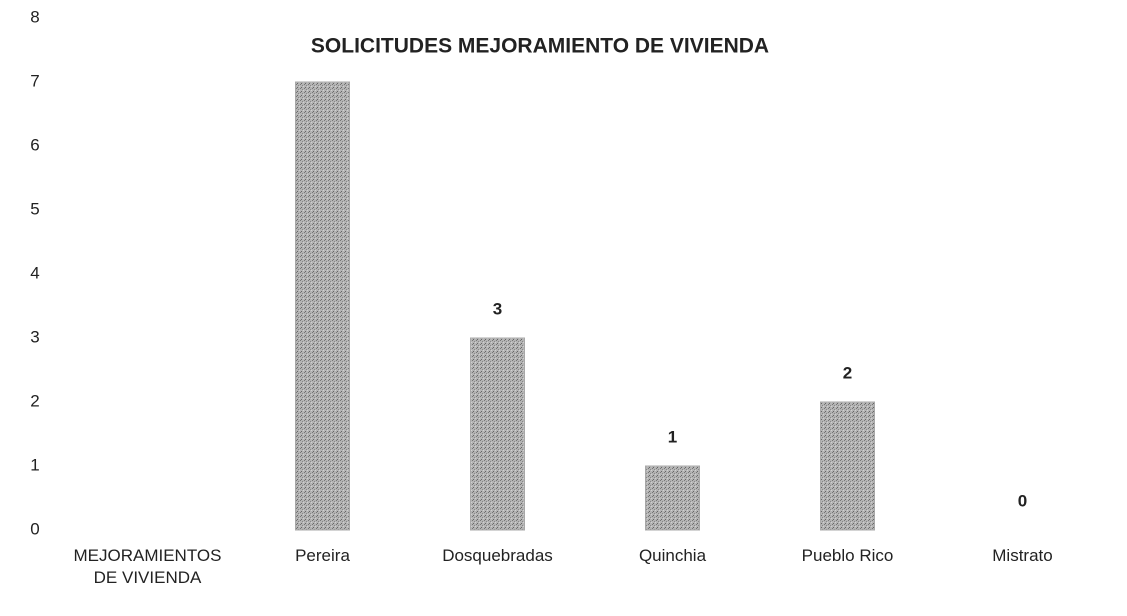 This screenshot has height=616, width=1127. Describe the element at coordinates (34, 336) in the screenshot. I see `y-tick-label: 3` at that location.